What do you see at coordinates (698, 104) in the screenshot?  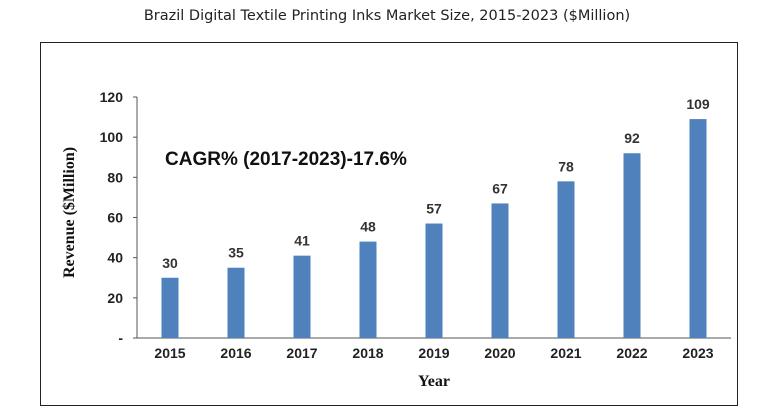 I see `data-label-2023: 109` at bounding box center [698, 104].